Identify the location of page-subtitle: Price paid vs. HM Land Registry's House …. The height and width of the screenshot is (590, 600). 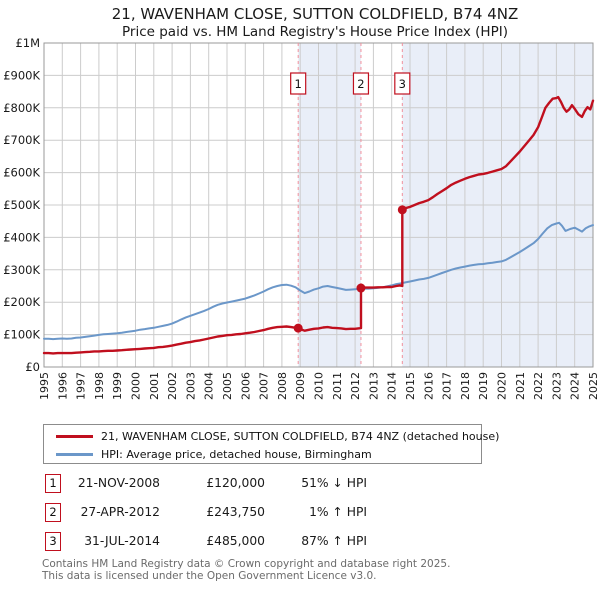
(315, 32).